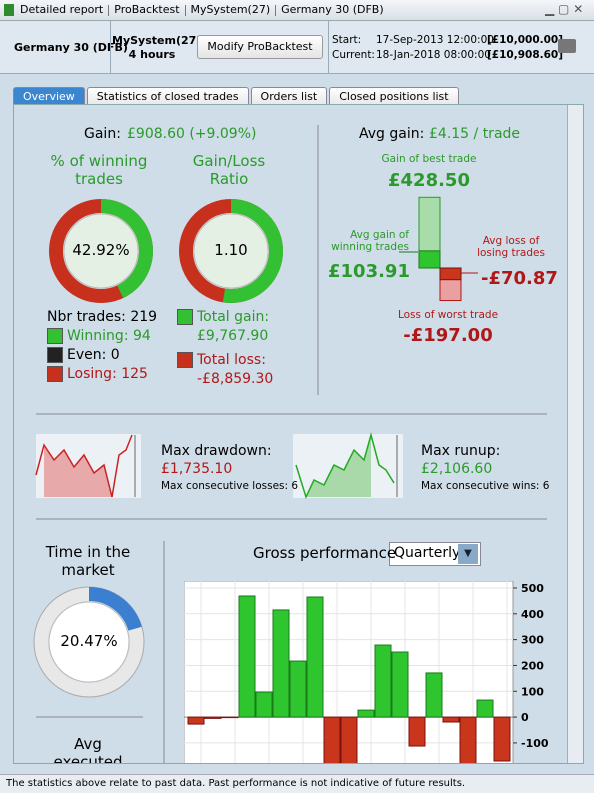 Image resolution: width=594 pixels, height=793 pixels. Describe the element at coordinates (109, 336) in the screenshot. I see `winning-count: Winning: 94` at that location.